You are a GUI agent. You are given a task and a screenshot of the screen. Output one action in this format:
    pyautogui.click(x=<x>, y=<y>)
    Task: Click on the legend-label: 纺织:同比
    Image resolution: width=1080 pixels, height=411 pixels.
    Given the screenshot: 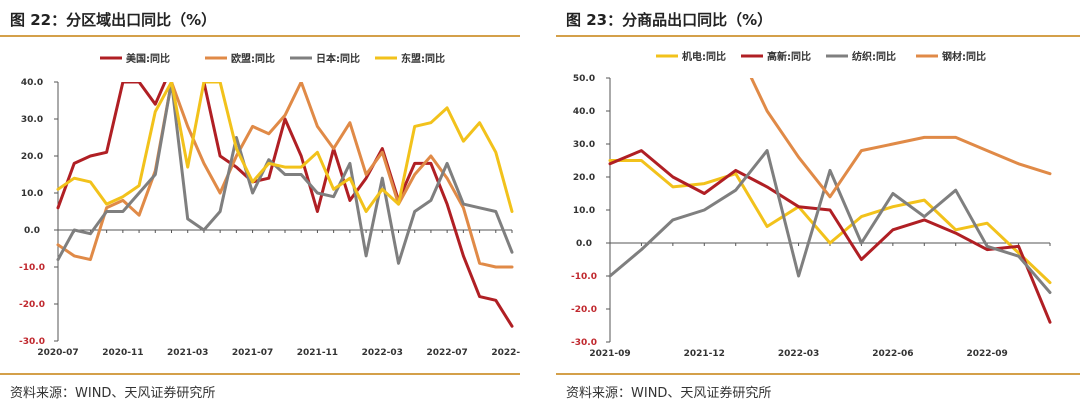 What is the action you would take?
    pyautogui.click(x=874, y=56)
    